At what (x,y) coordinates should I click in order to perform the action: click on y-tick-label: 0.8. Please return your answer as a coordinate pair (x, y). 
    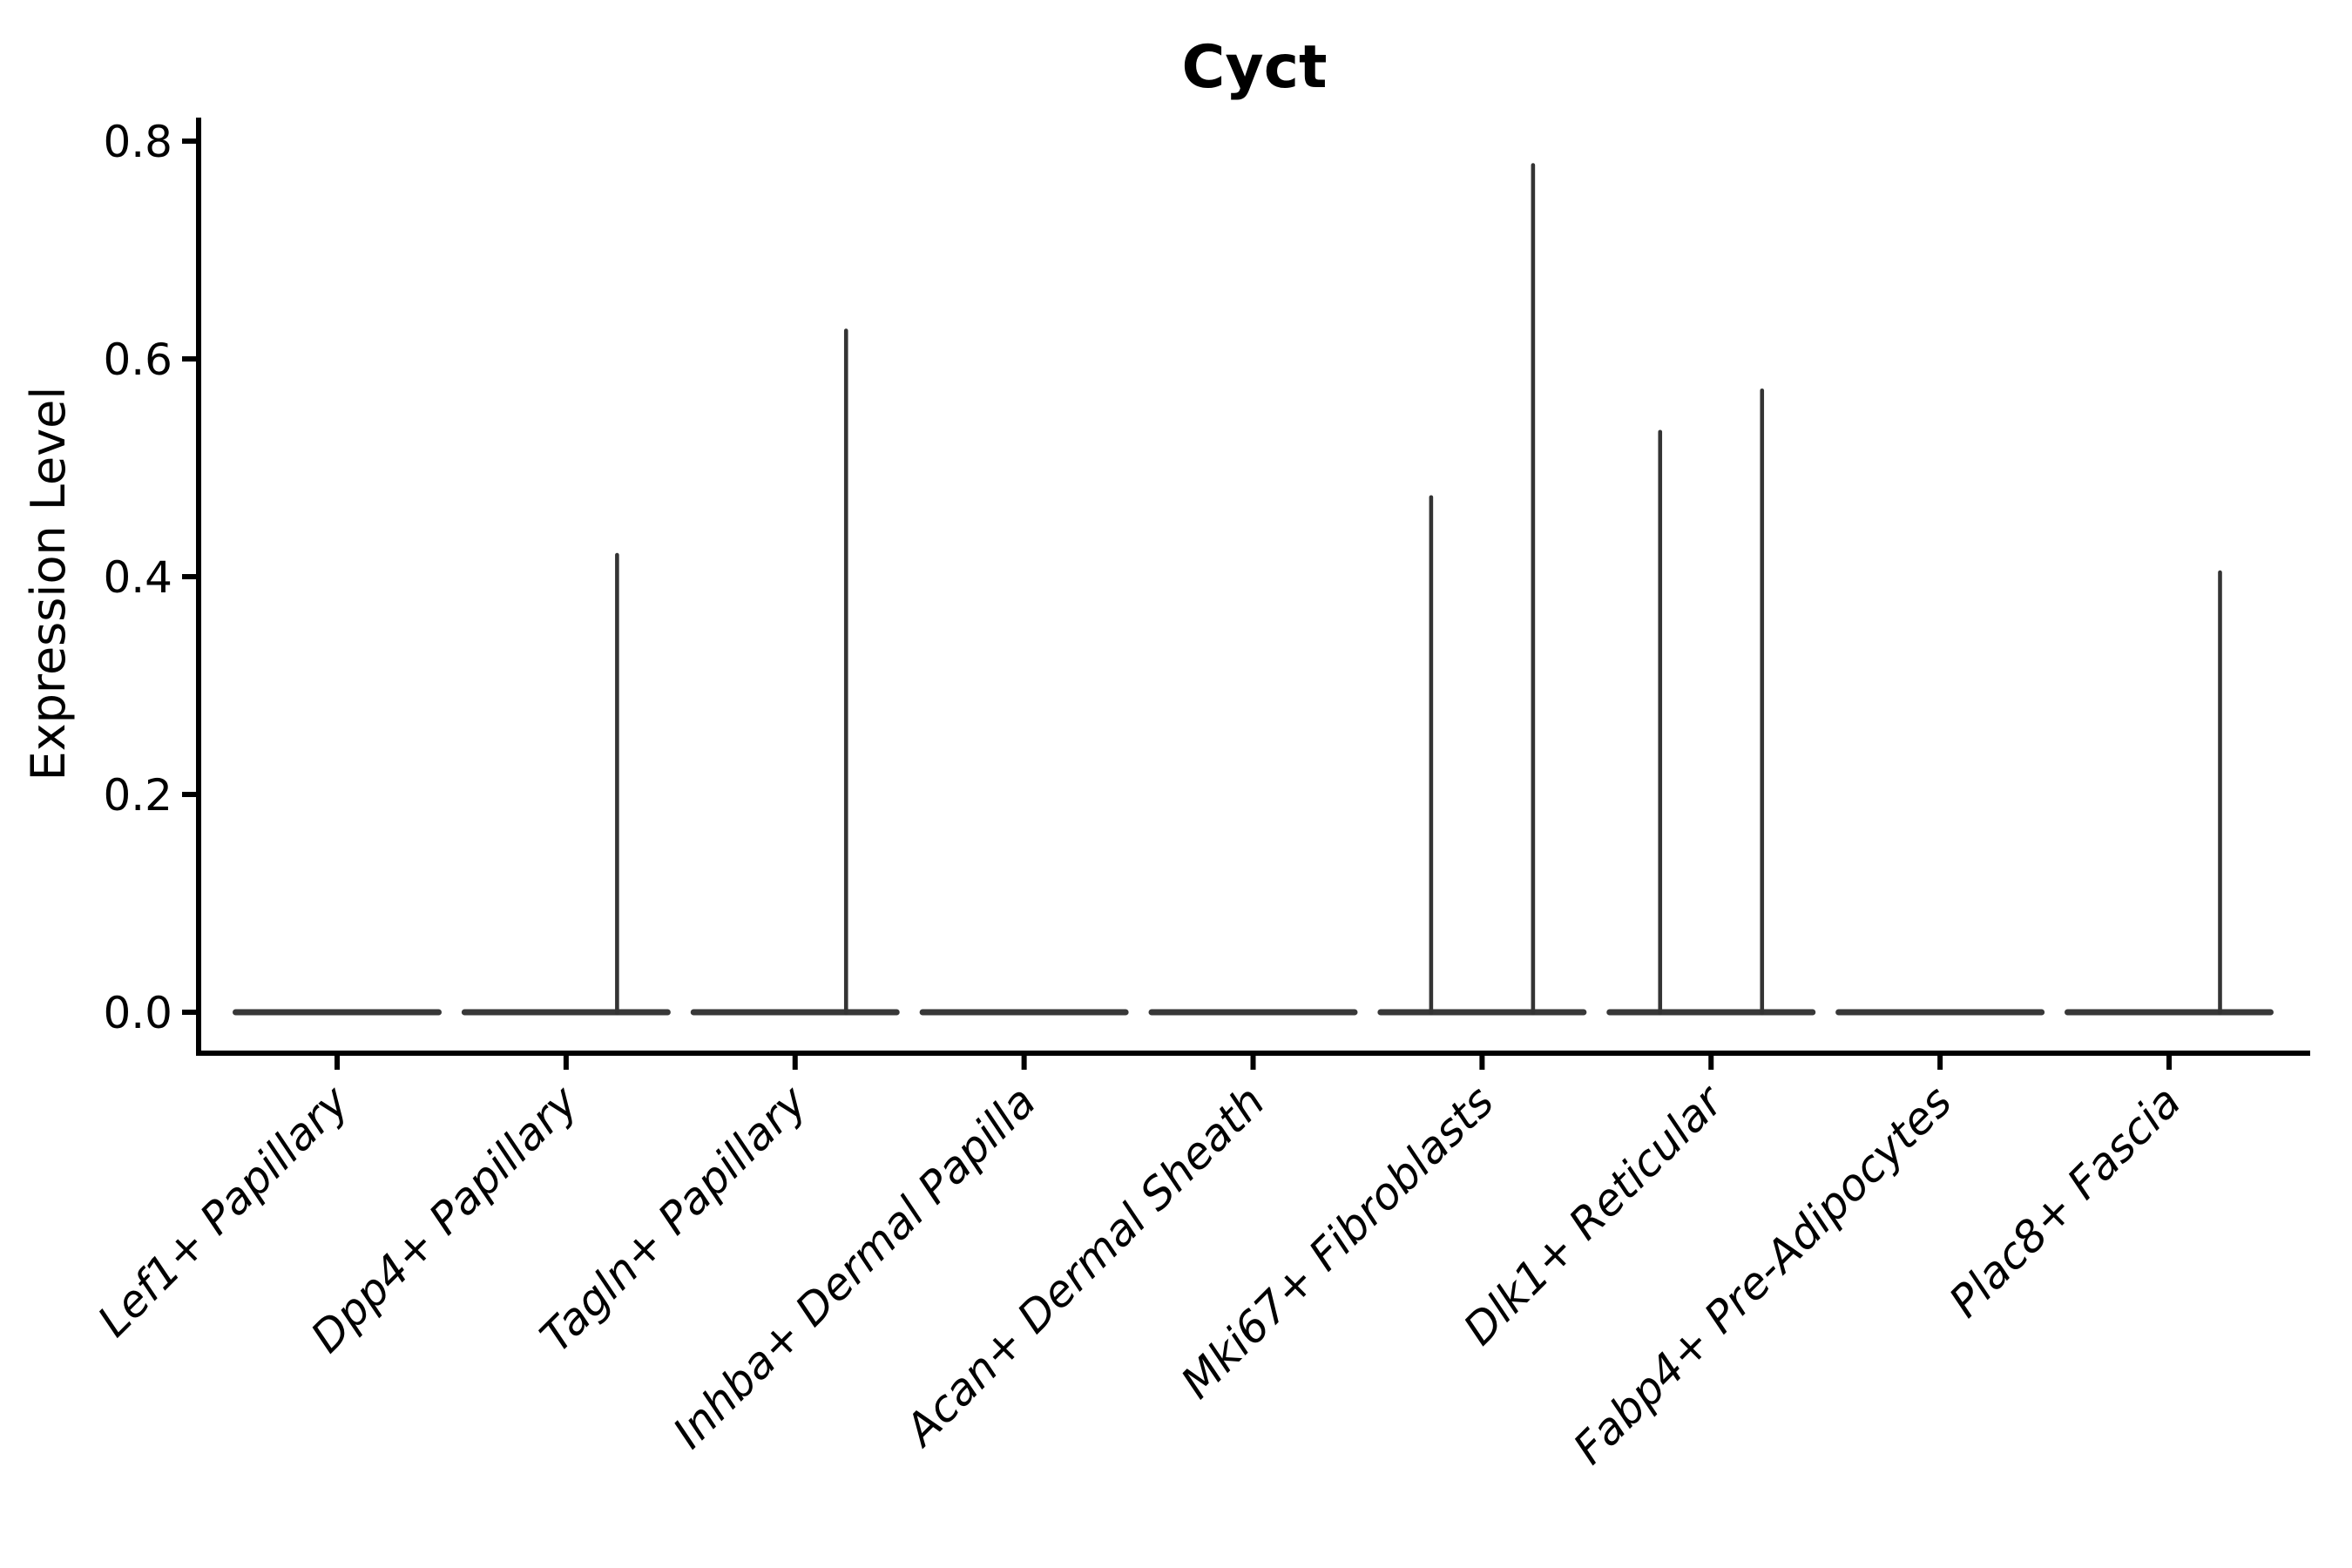
    Looking at the image, I should click on (137, 142).